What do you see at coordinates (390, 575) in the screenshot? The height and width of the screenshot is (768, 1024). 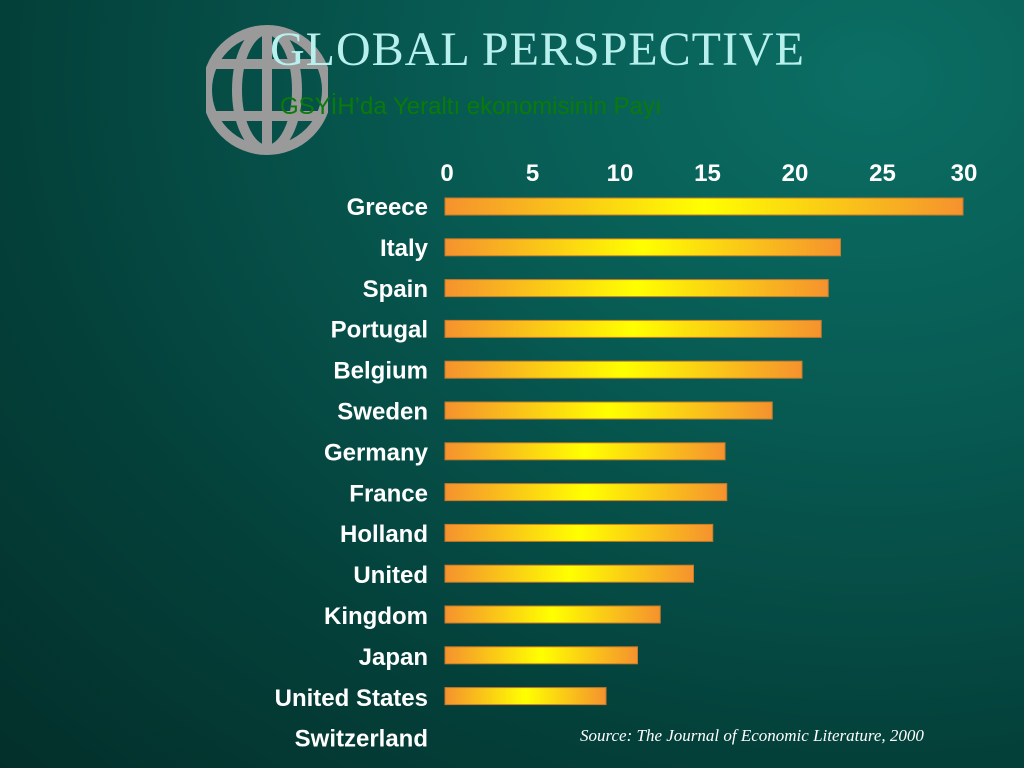 I see `category-label: United` at bounding box center [390, 575].